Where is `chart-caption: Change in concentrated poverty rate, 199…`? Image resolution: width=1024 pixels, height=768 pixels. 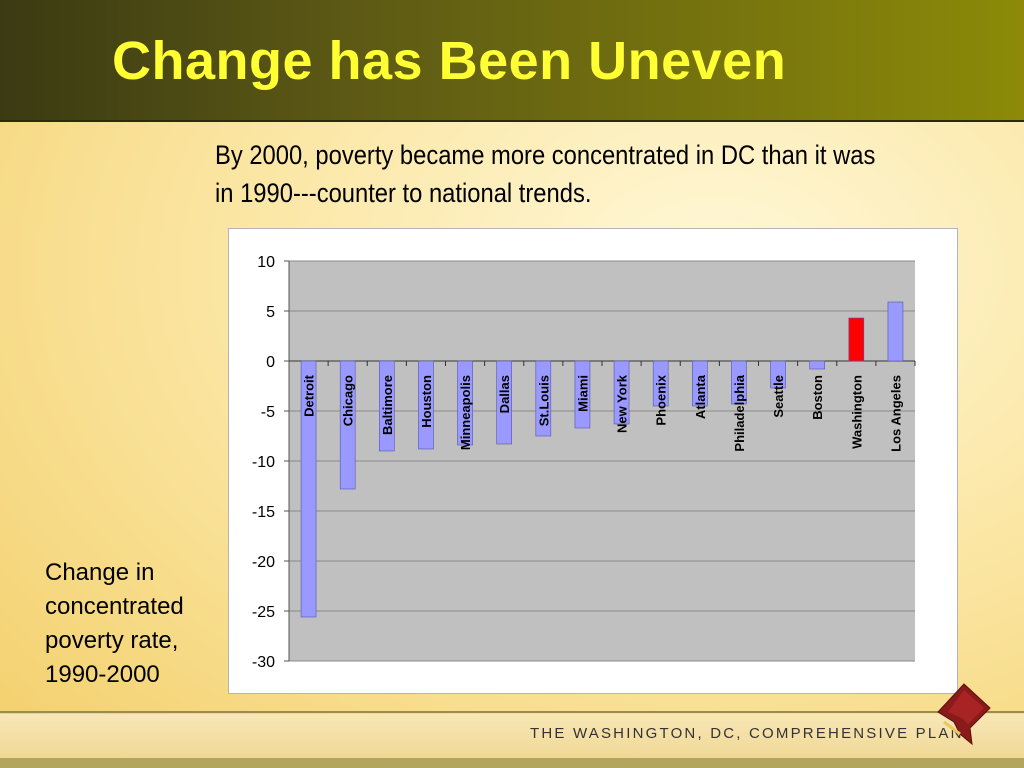 chart-caption: Change in concentrated poverty rate, 199… is located at coordinates (114, 623).